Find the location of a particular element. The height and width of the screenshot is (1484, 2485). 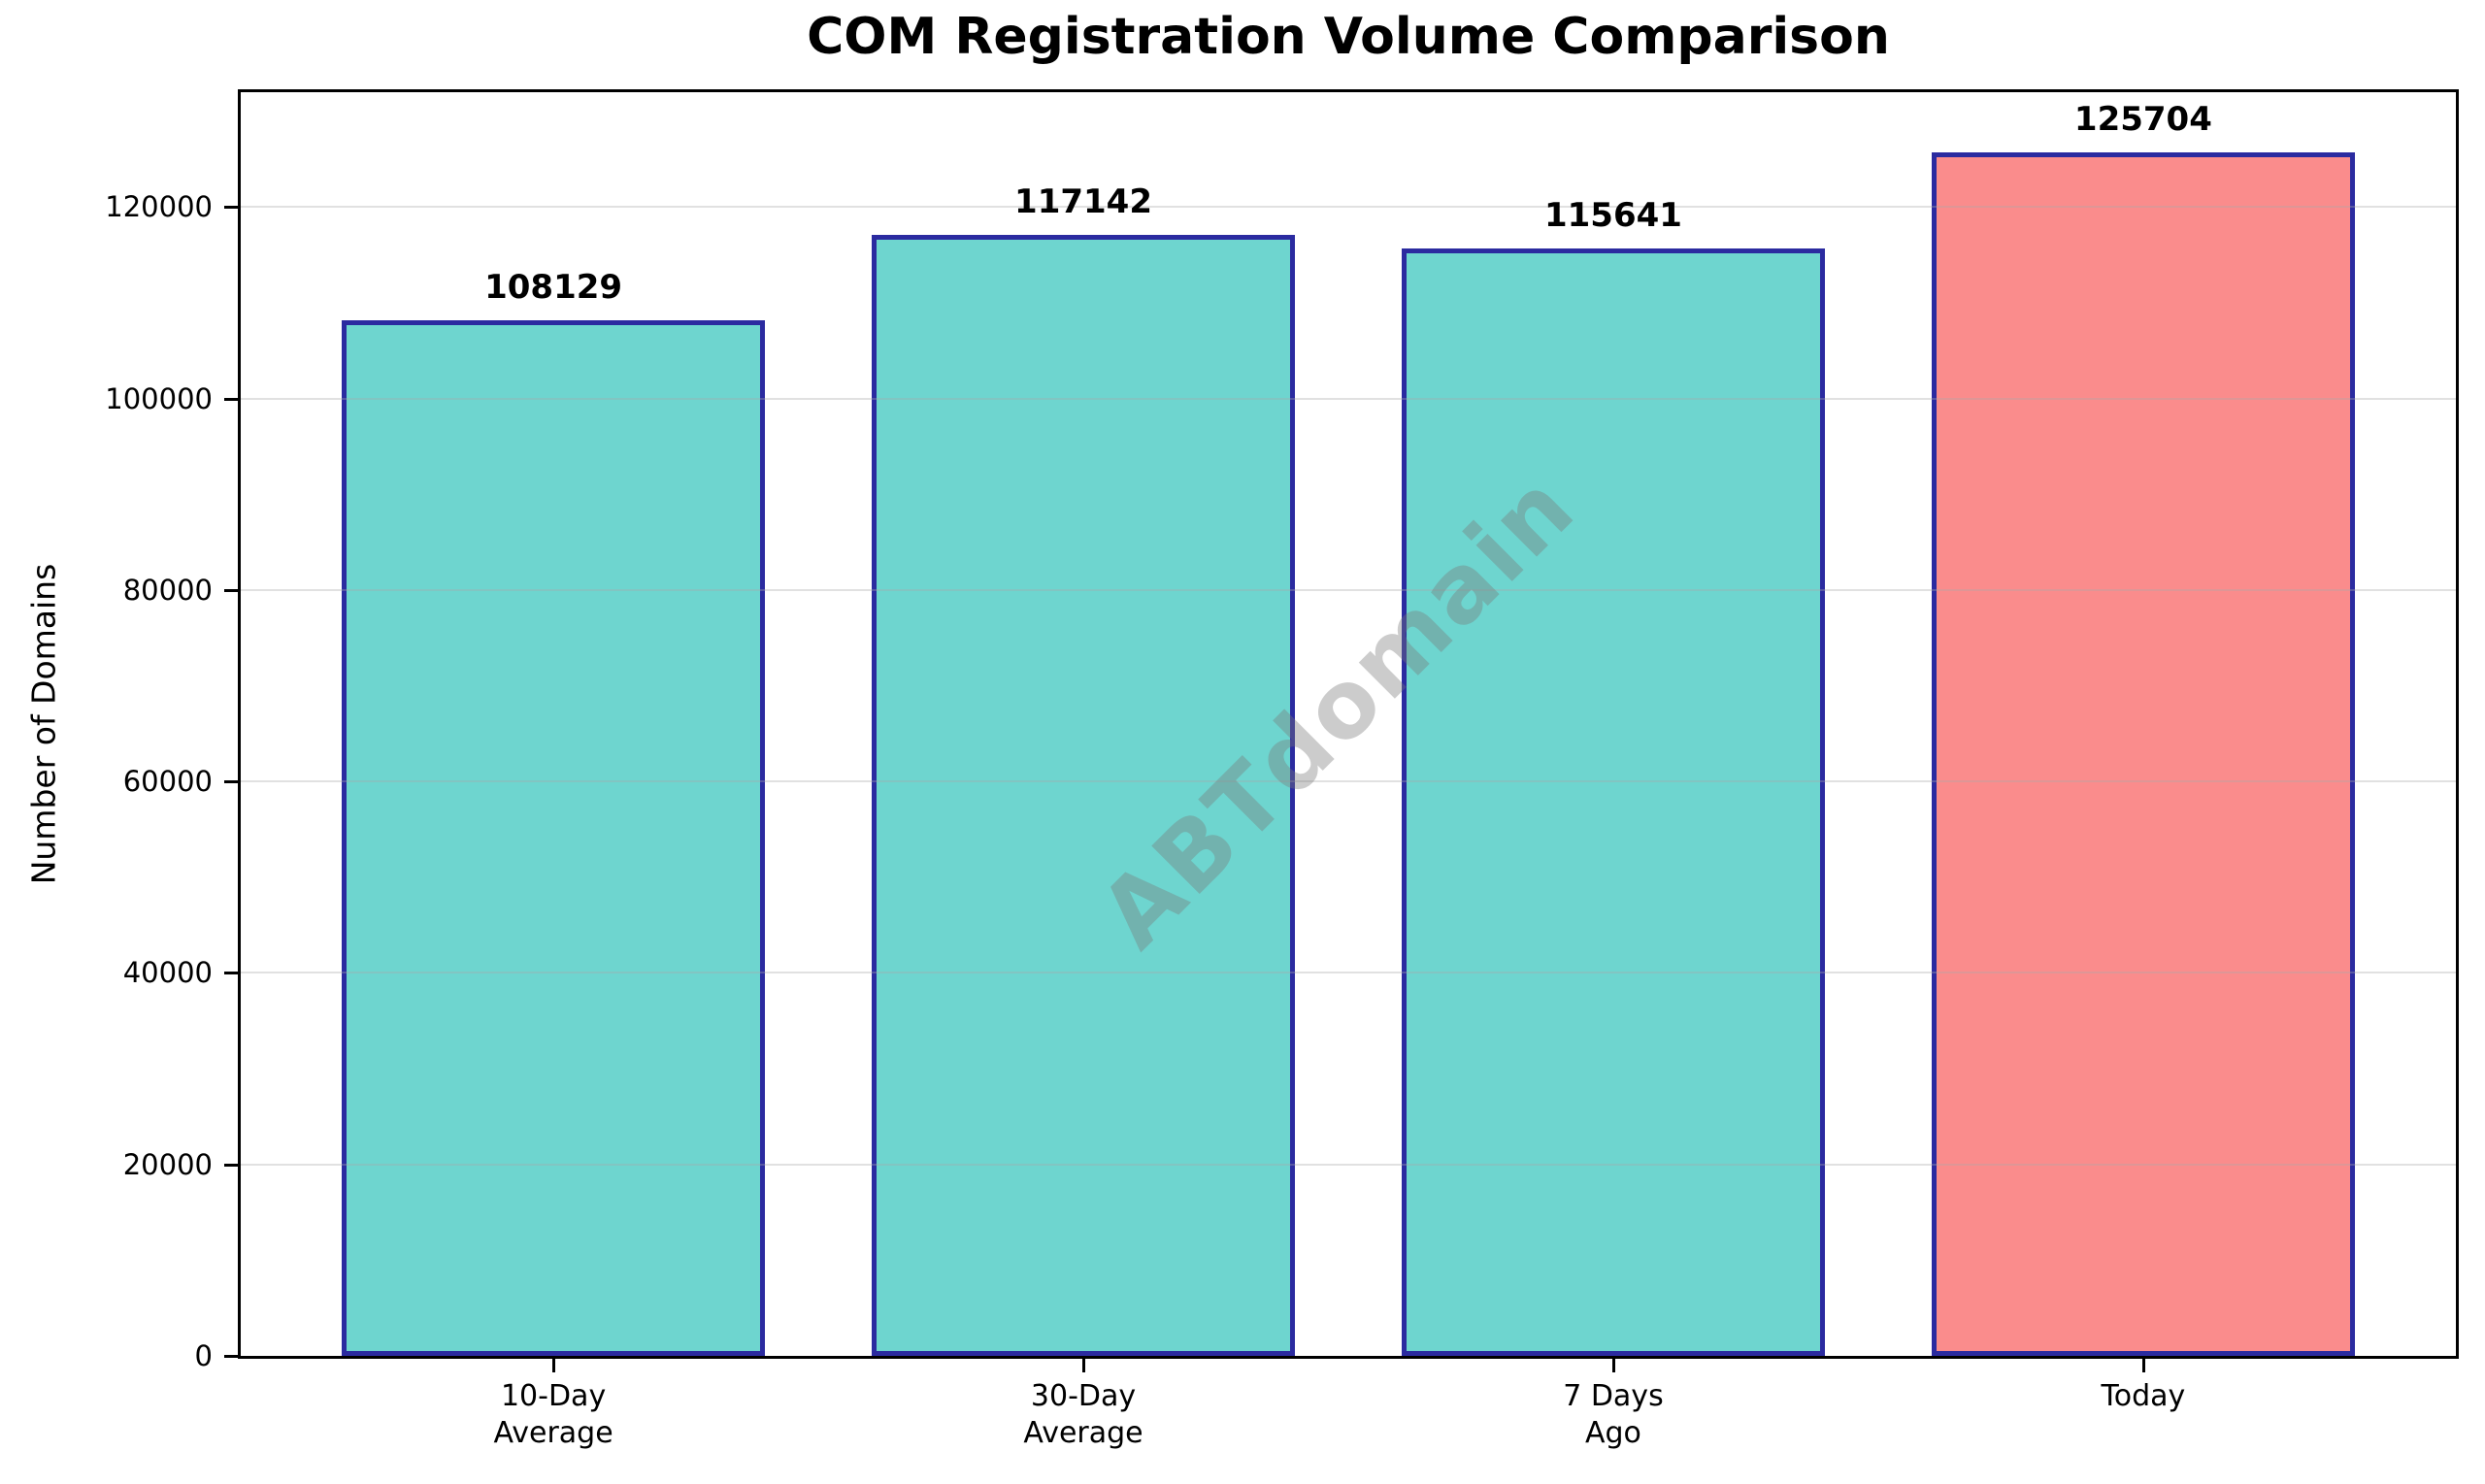

x-tick-label: Today is located at coordinates (2143, 1396).